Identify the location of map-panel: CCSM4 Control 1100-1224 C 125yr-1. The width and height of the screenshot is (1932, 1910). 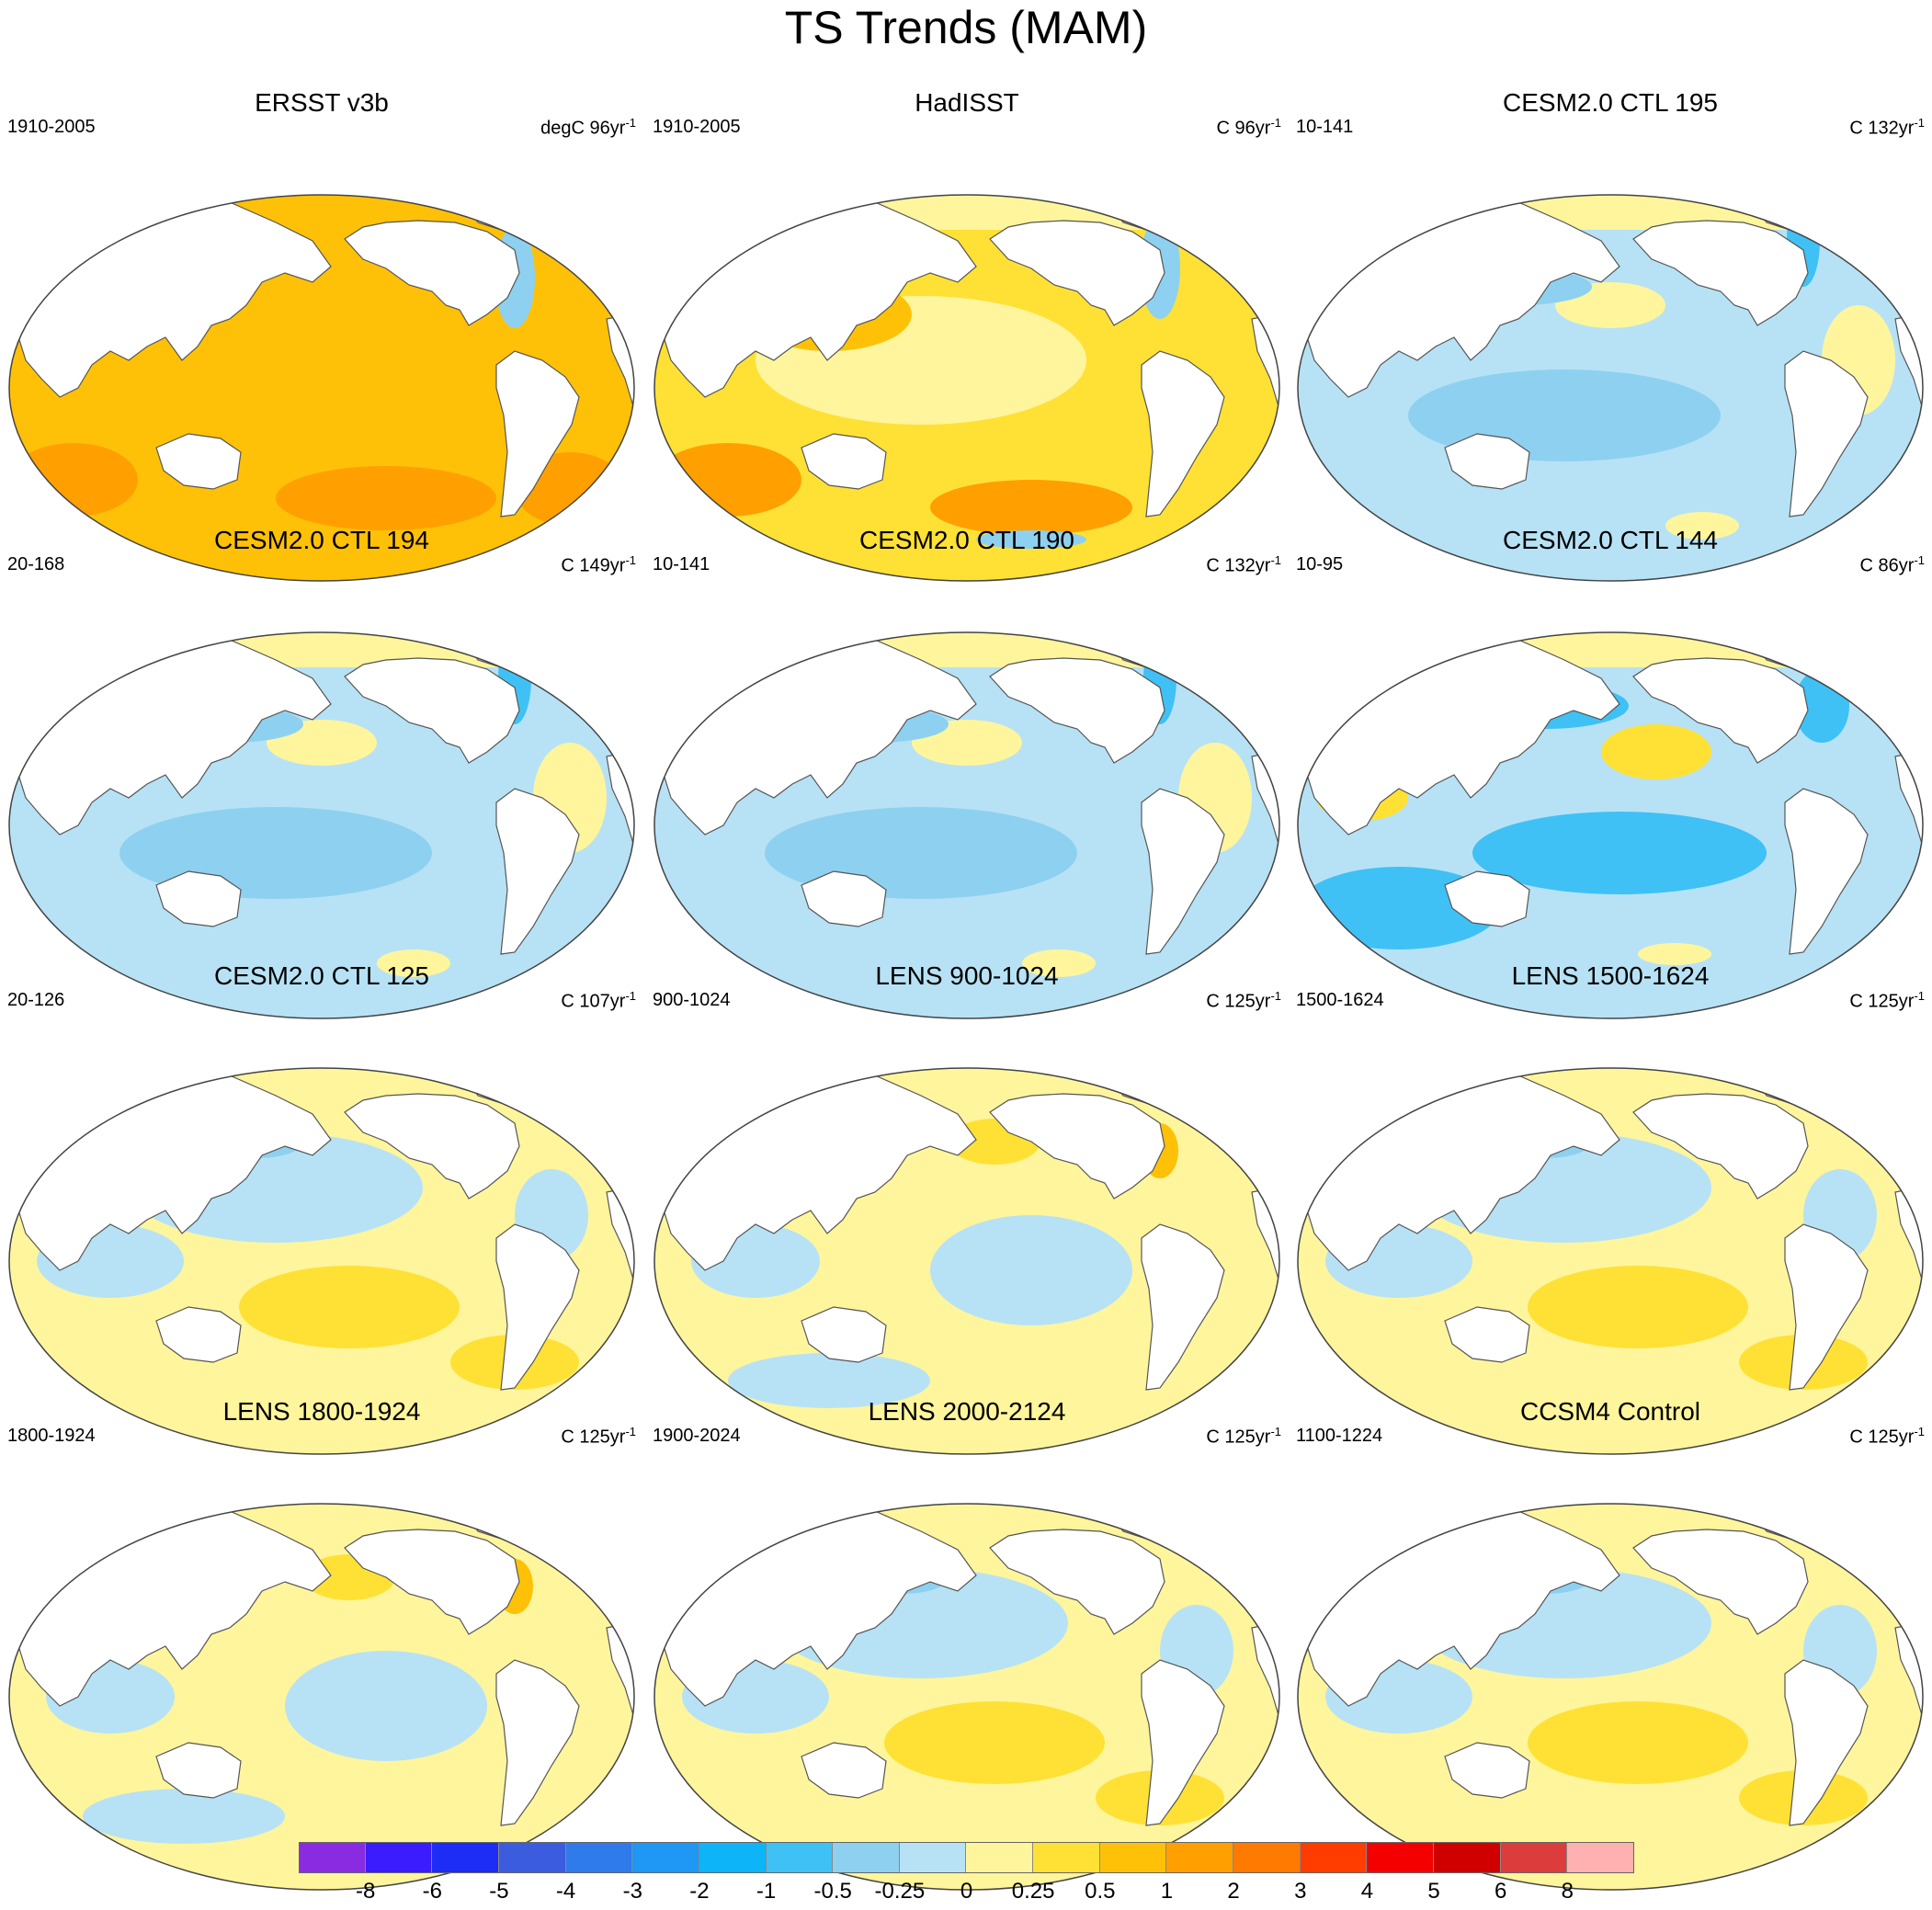
(1611, 1642).